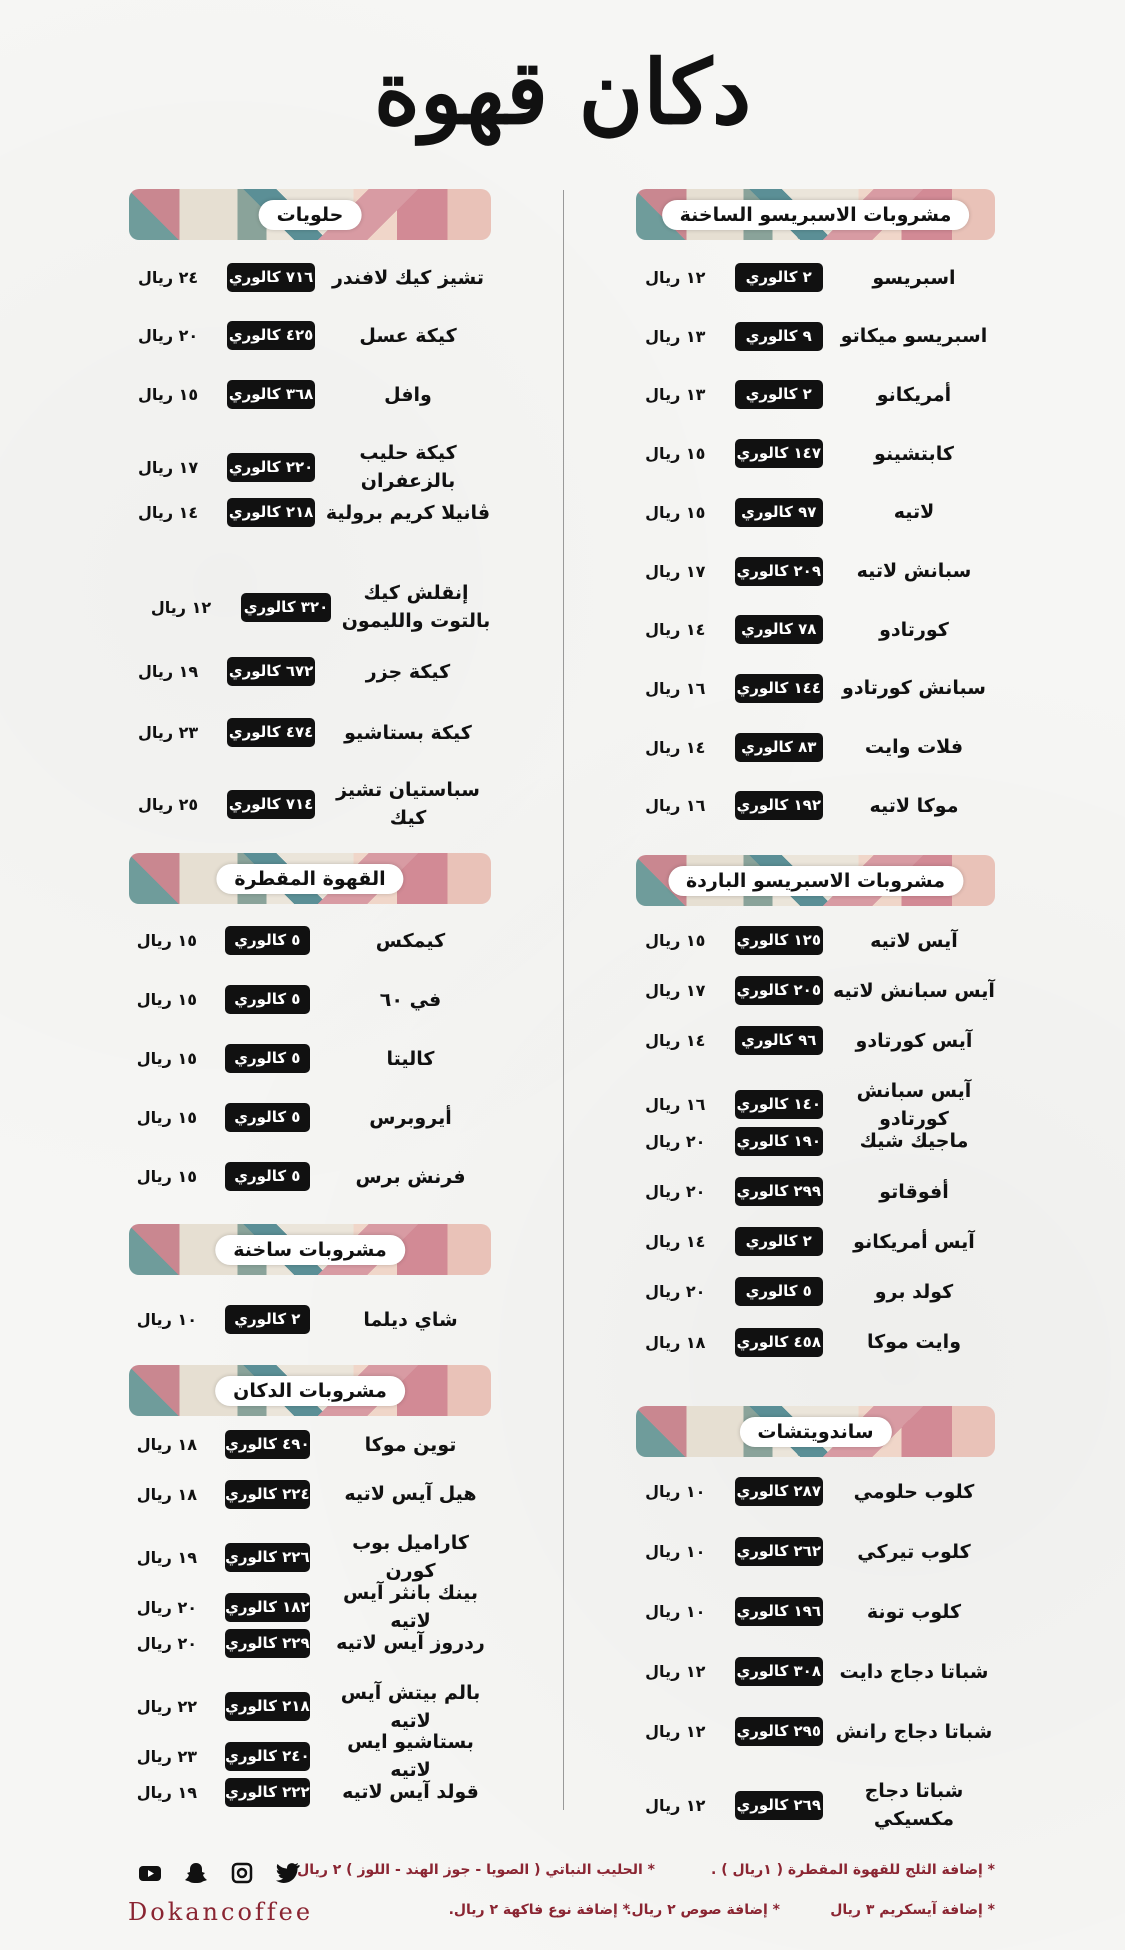 This screenshot has width=1125, height=1950. Describe the element at coordinates (408, 277) in the screenshot. I see `item-name: تشيز كيك لافندر` at that location.